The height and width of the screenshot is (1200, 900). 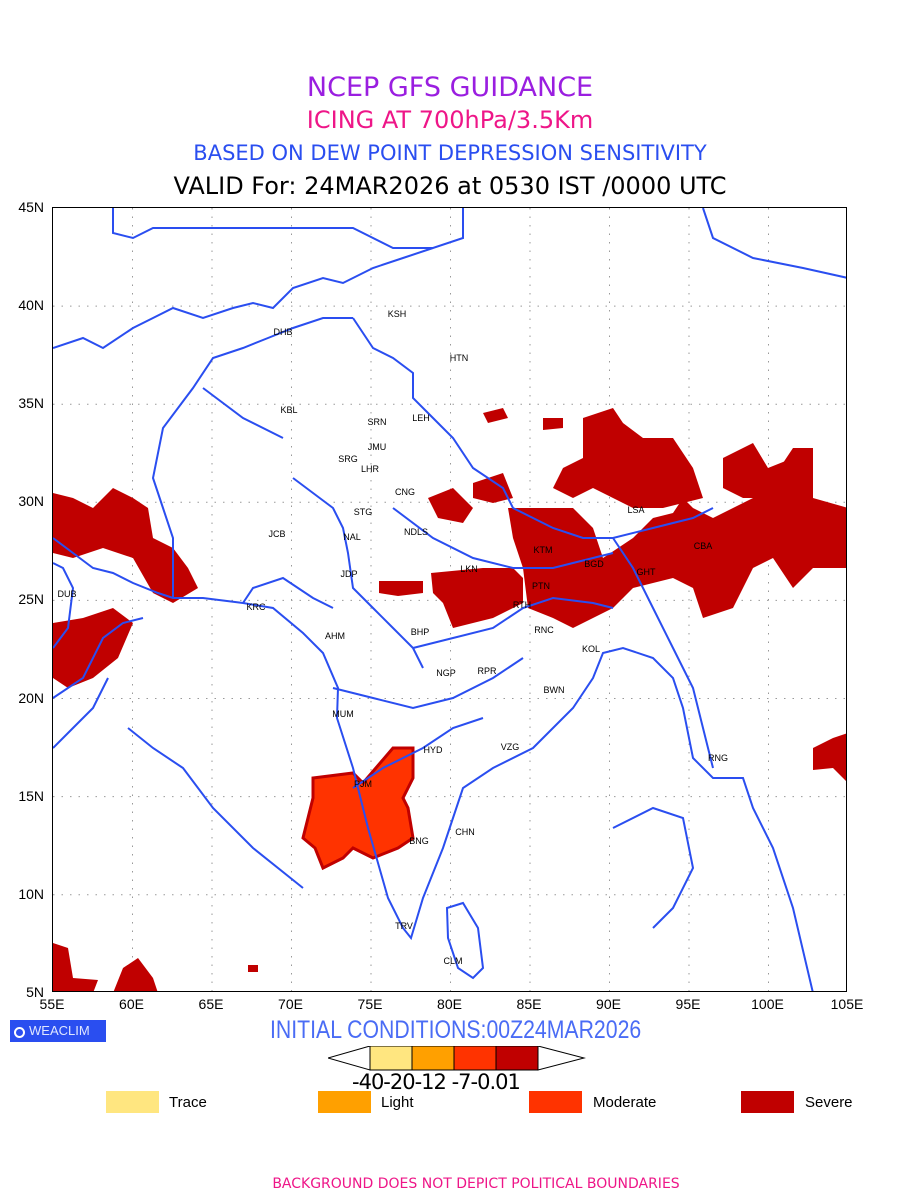 I want to click on station-label: KTM, so click(x=543, y=550).